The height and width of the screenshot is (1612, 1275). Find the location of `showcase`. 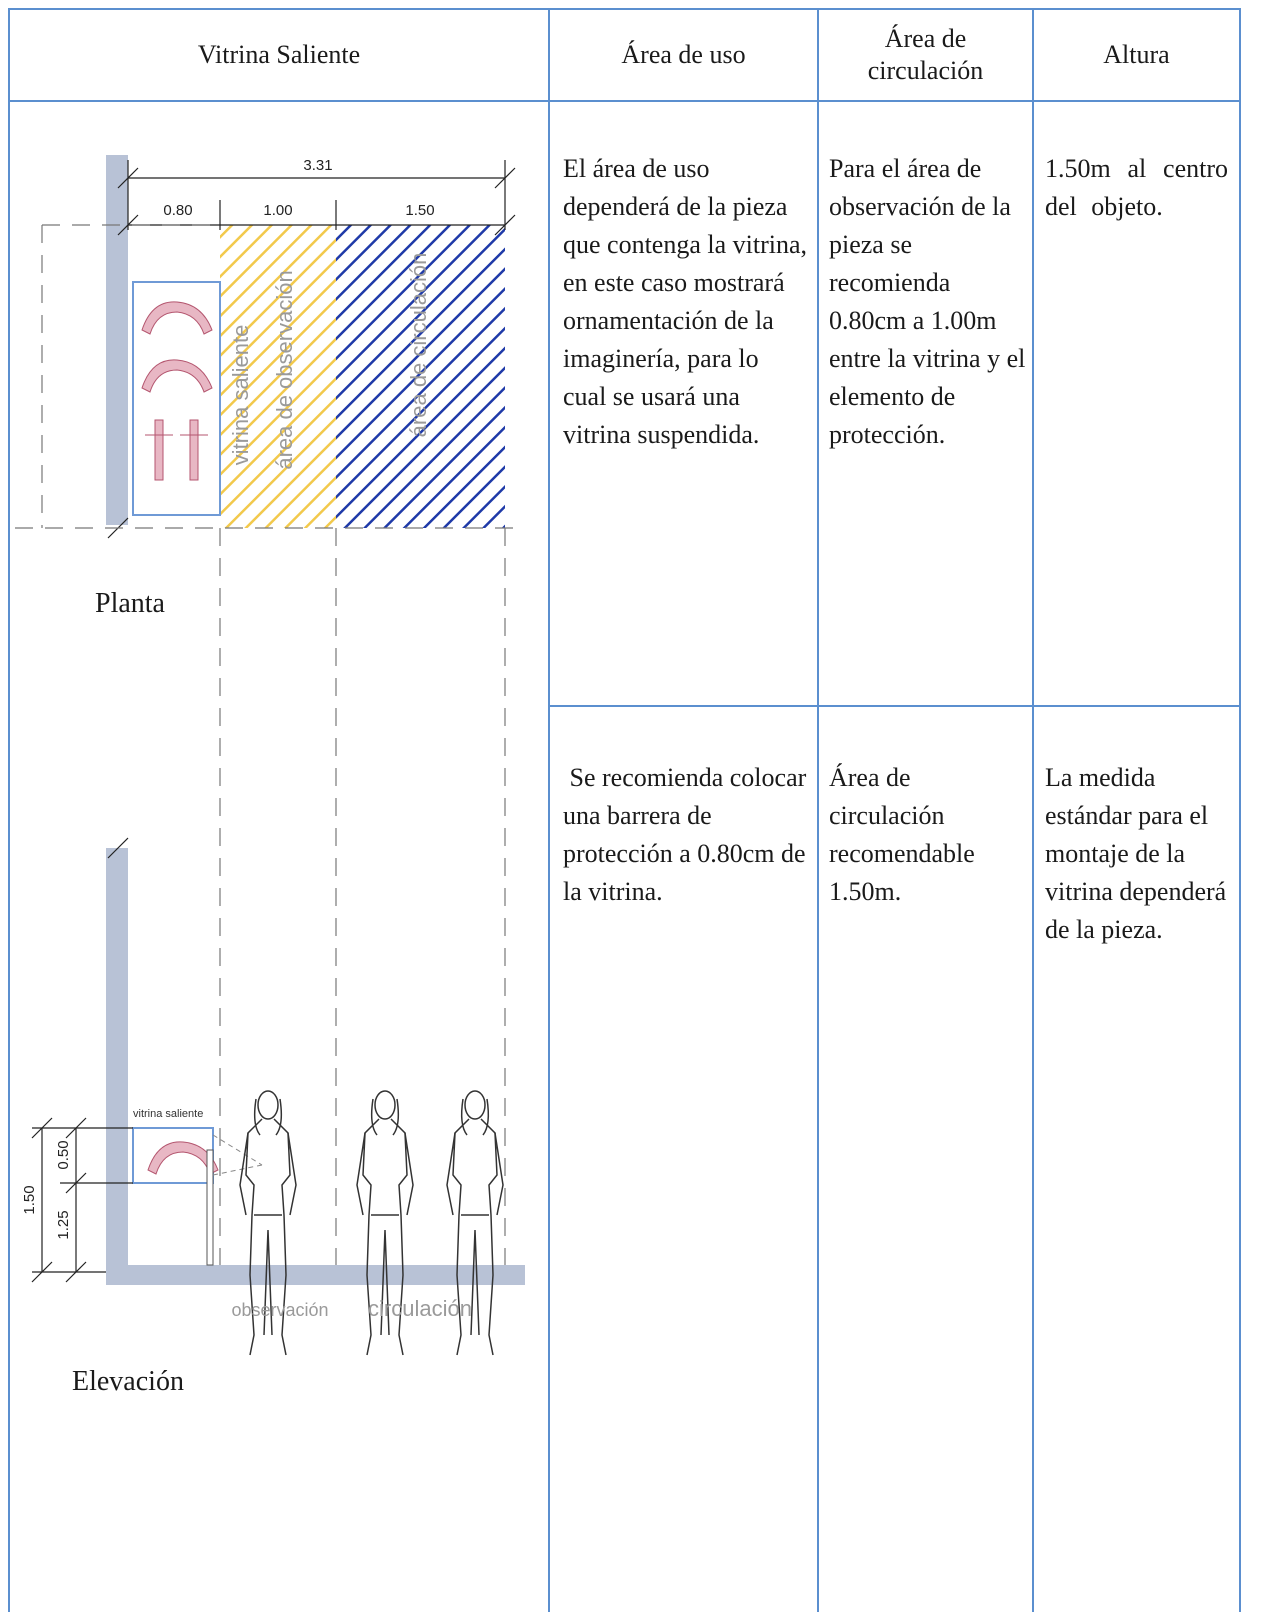

showcase is located at coordinates (176, 398).